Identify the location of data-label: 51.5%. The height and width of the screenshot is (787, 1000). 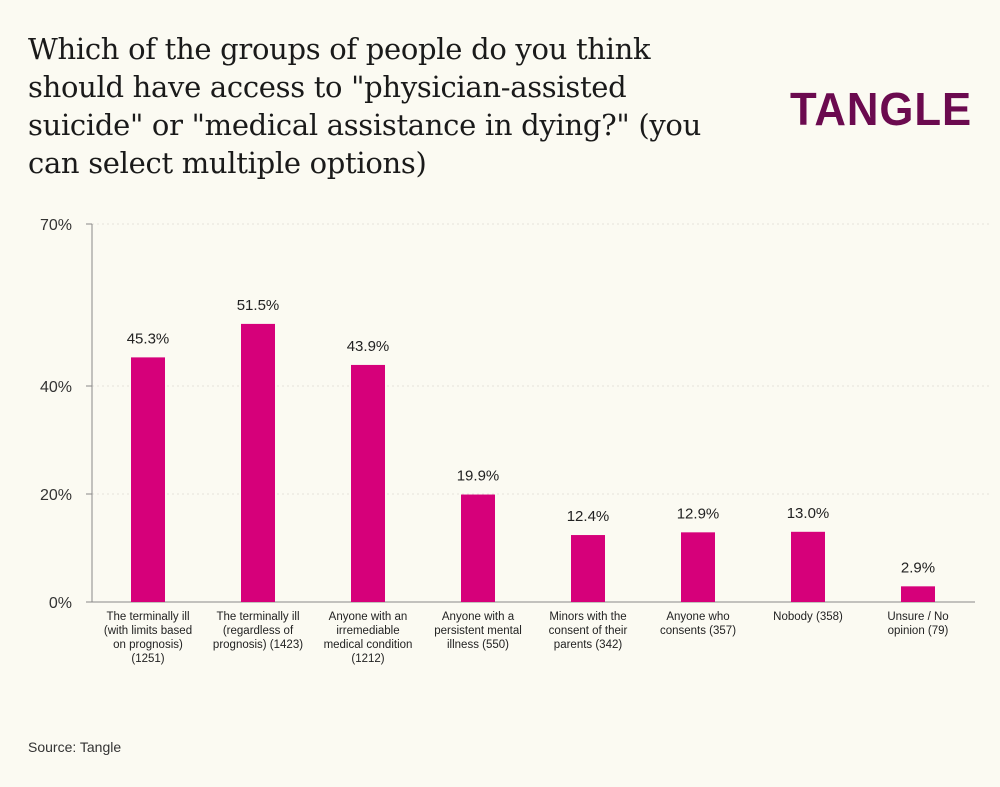
(258, 305).